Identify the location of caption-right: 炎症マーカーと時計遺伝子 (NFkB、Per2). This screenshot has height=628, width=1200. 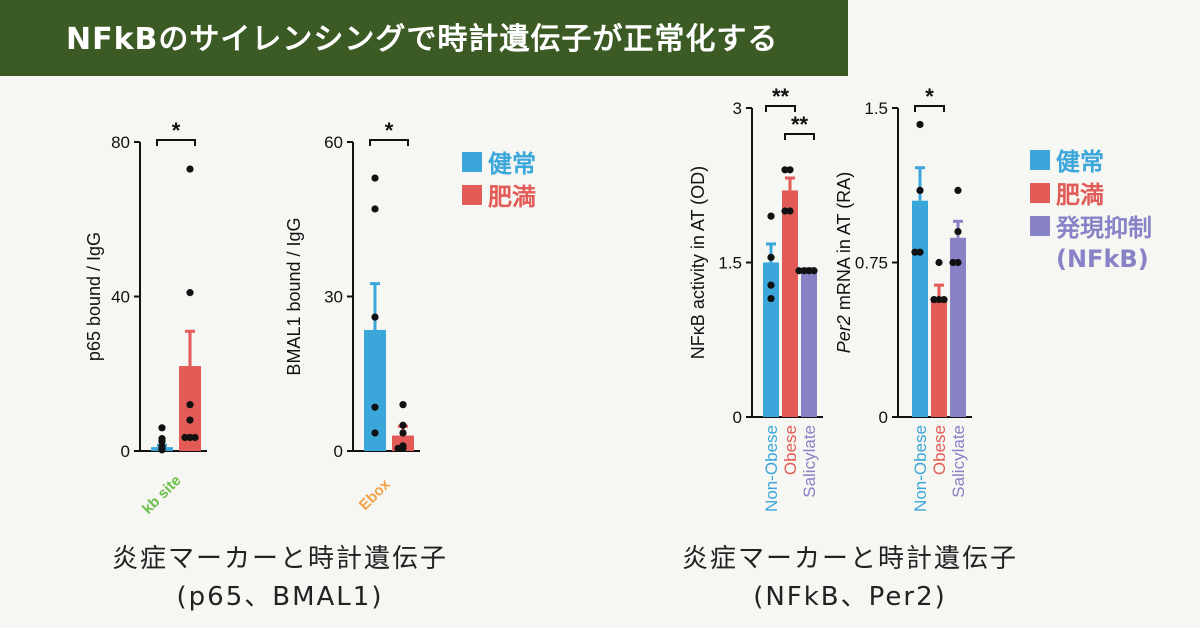
(850, 578).